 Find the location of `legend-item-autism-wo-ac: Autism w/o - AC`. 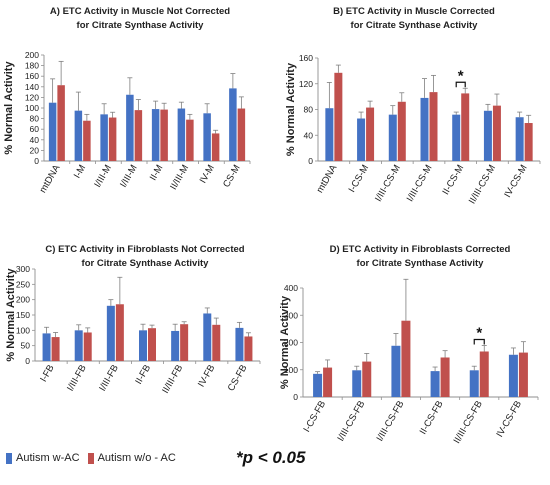

legend-item-autism-wo-ac: Autism w/o - AC is located at coordinates (131, 458).